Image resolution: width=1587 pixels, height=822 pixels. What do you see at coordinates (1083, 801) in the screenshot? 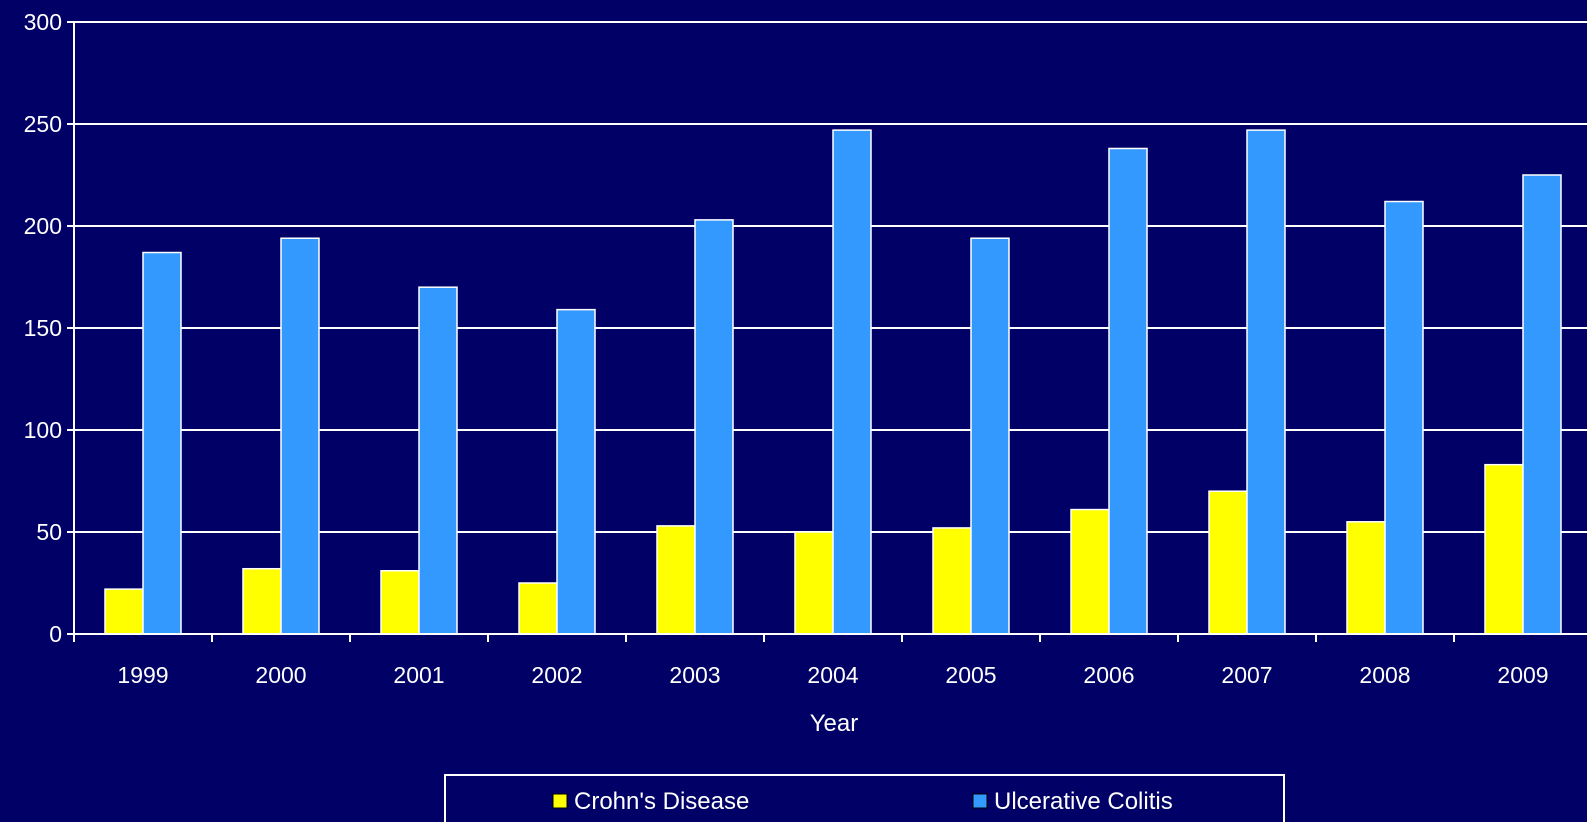
I see `legend-label-ulcerative-colitis: Ulcerative Colitis` at bounding box center [1083, 801].